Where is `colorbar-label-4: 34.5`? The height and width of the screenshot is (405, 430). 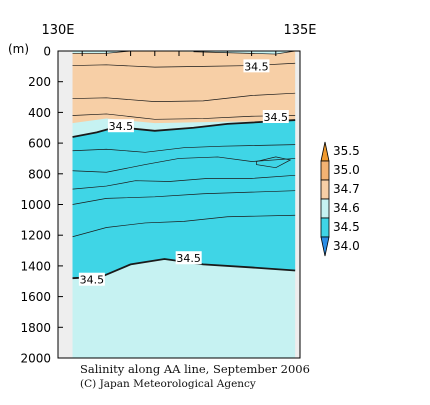 colorbar-label-4: 34.5 is located at coordinates (346, 227).